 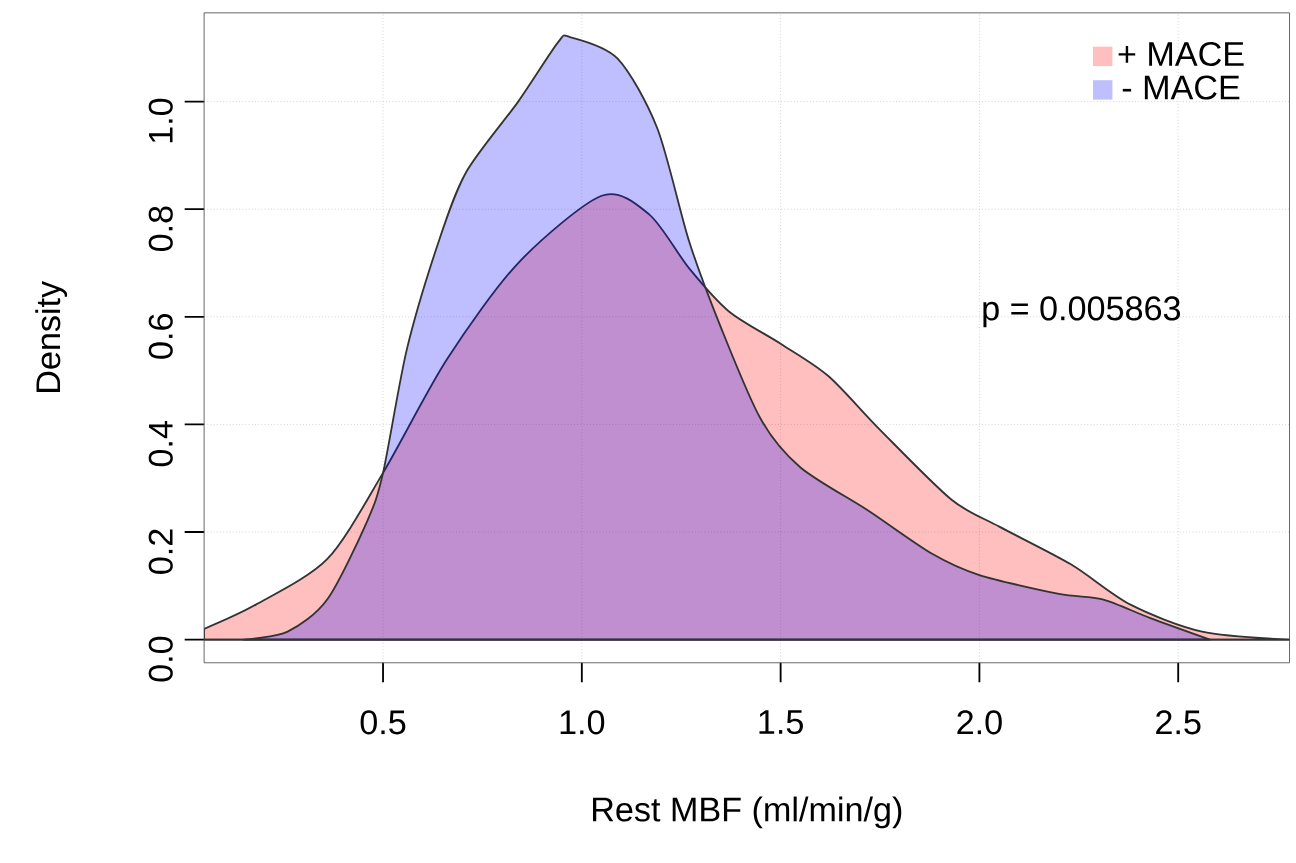 What do you see at coordinates (582, 722) in the screenshot?
I see `x-tick-label: 1.0` at bounding box center [582, 722].